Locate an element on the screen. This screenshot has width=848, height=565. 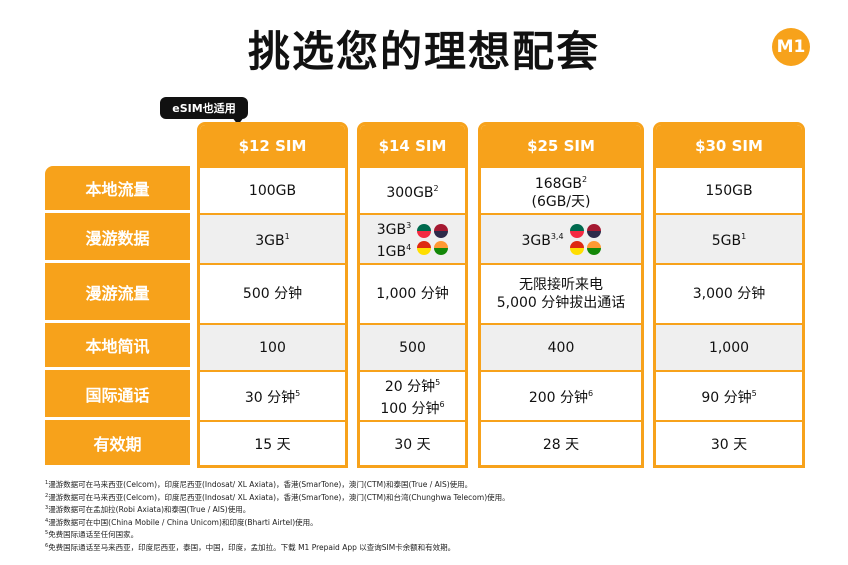
cell: 300GB2 is located at coordinates (412, 189).